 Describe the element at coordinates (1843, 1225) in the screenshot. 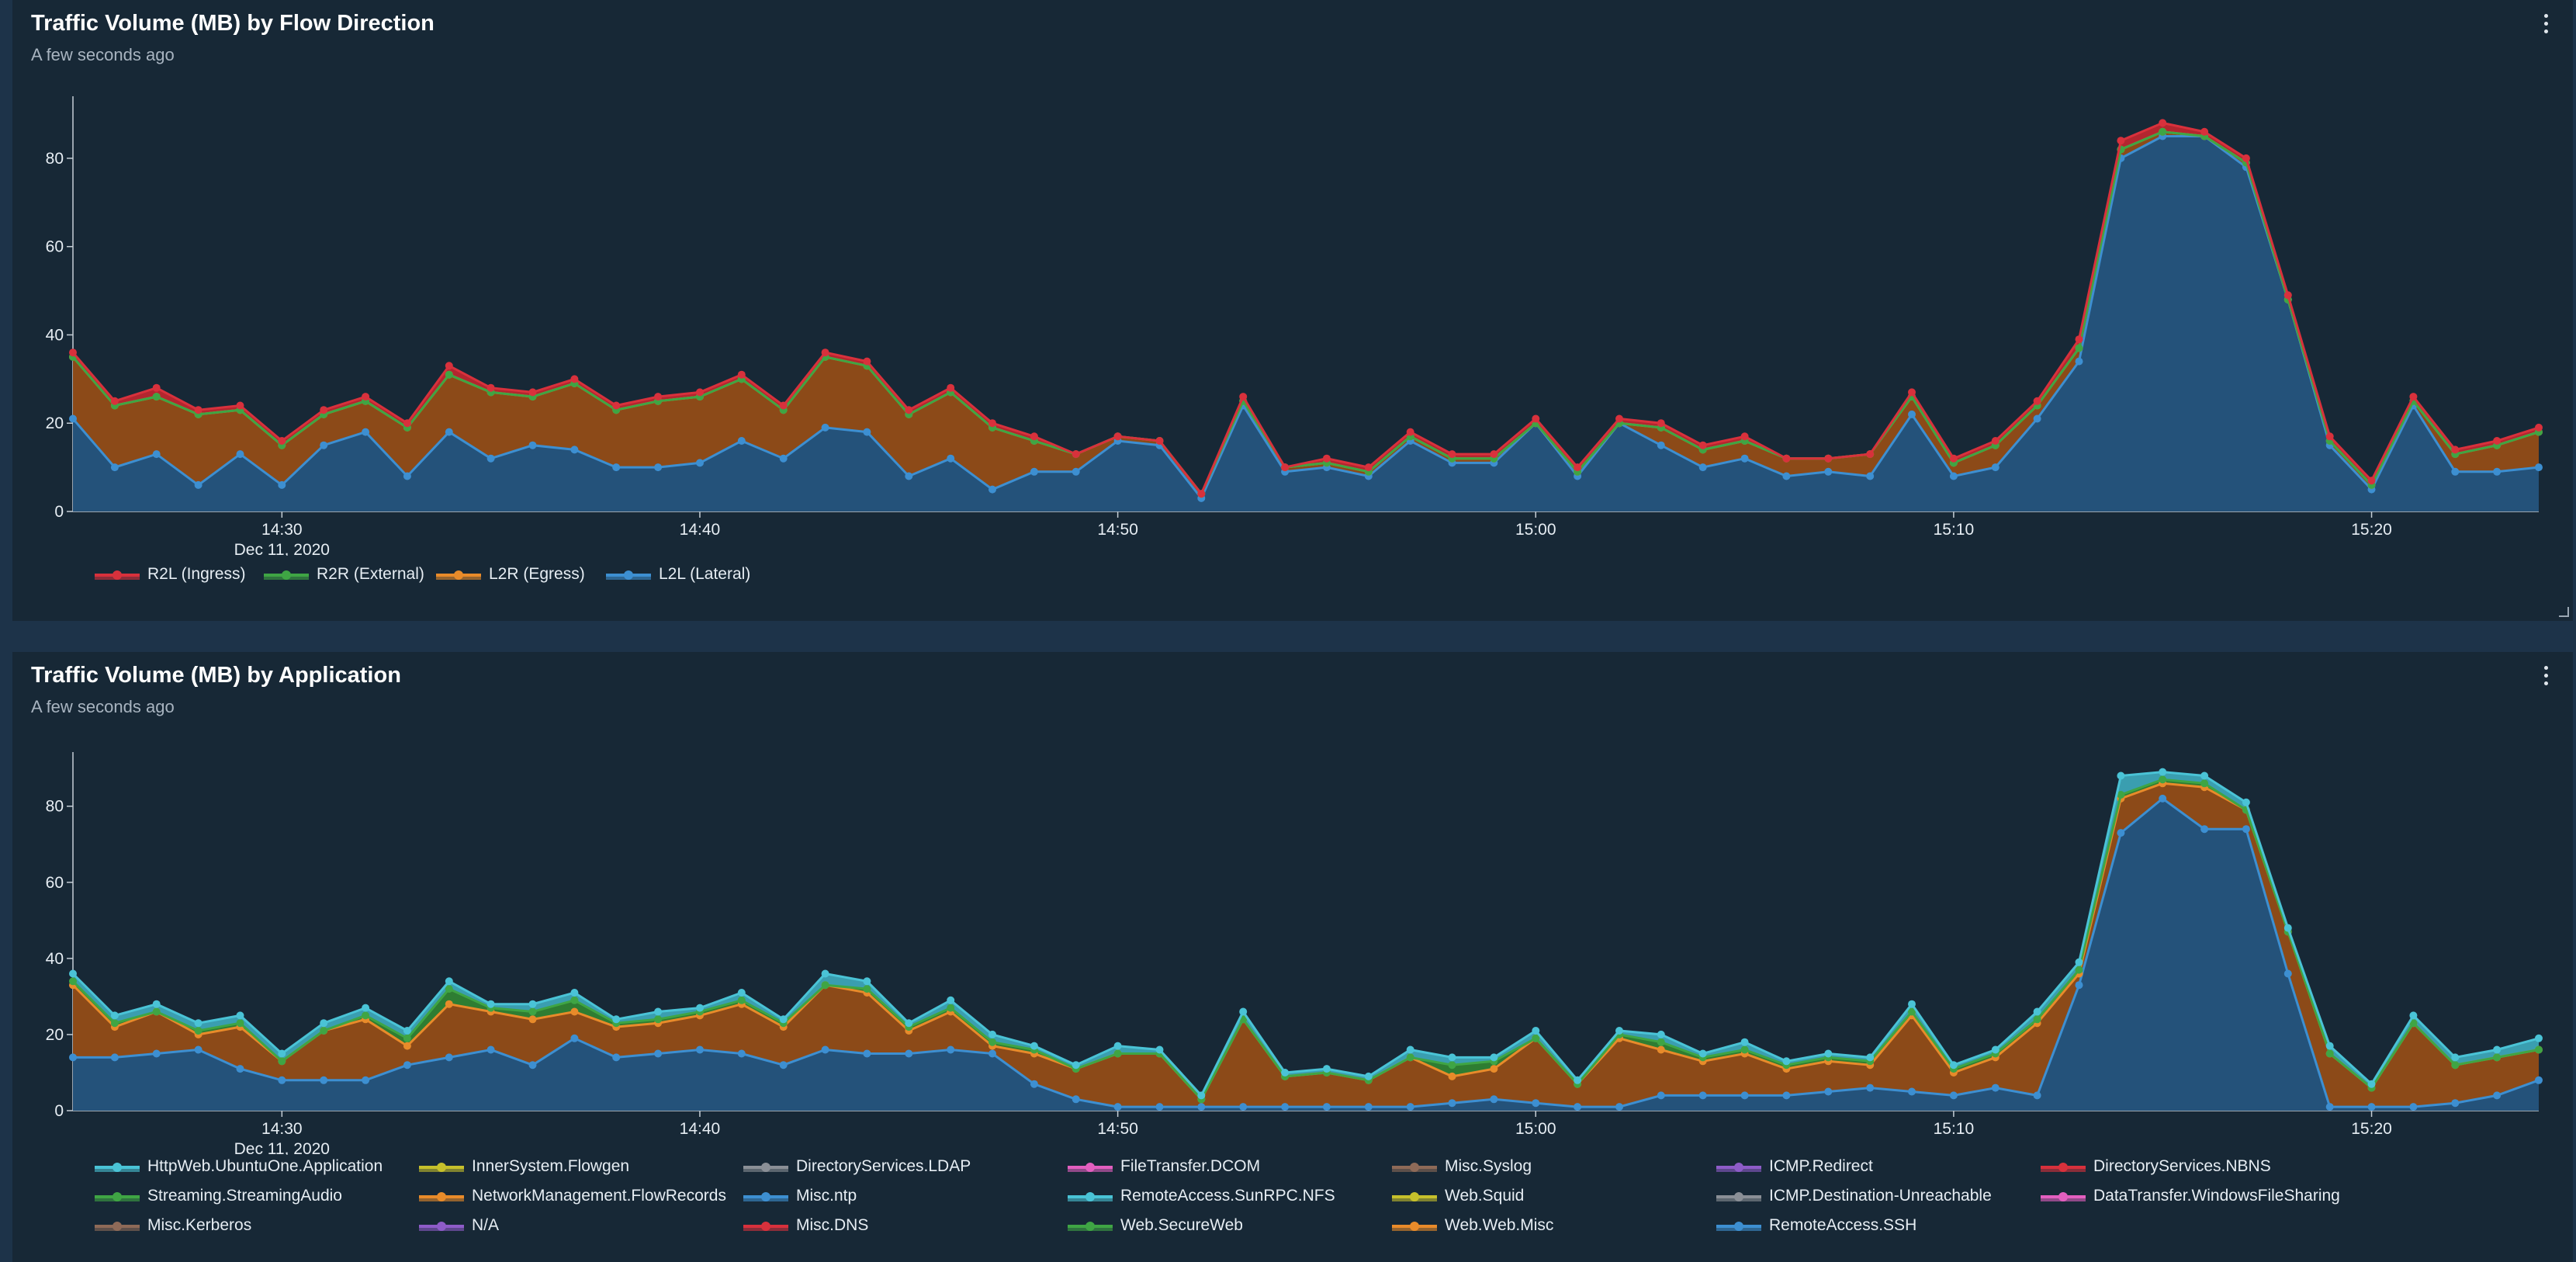

I see `legend-item-label: RemoteAccess.SSH` at that location.